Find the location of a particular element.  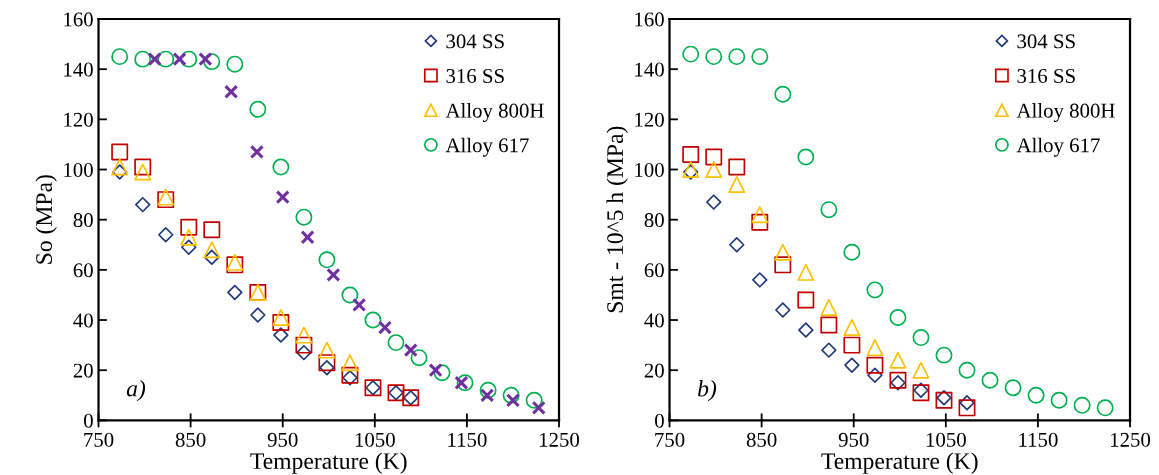

annotation: b) is located at coordinates (707, 390).